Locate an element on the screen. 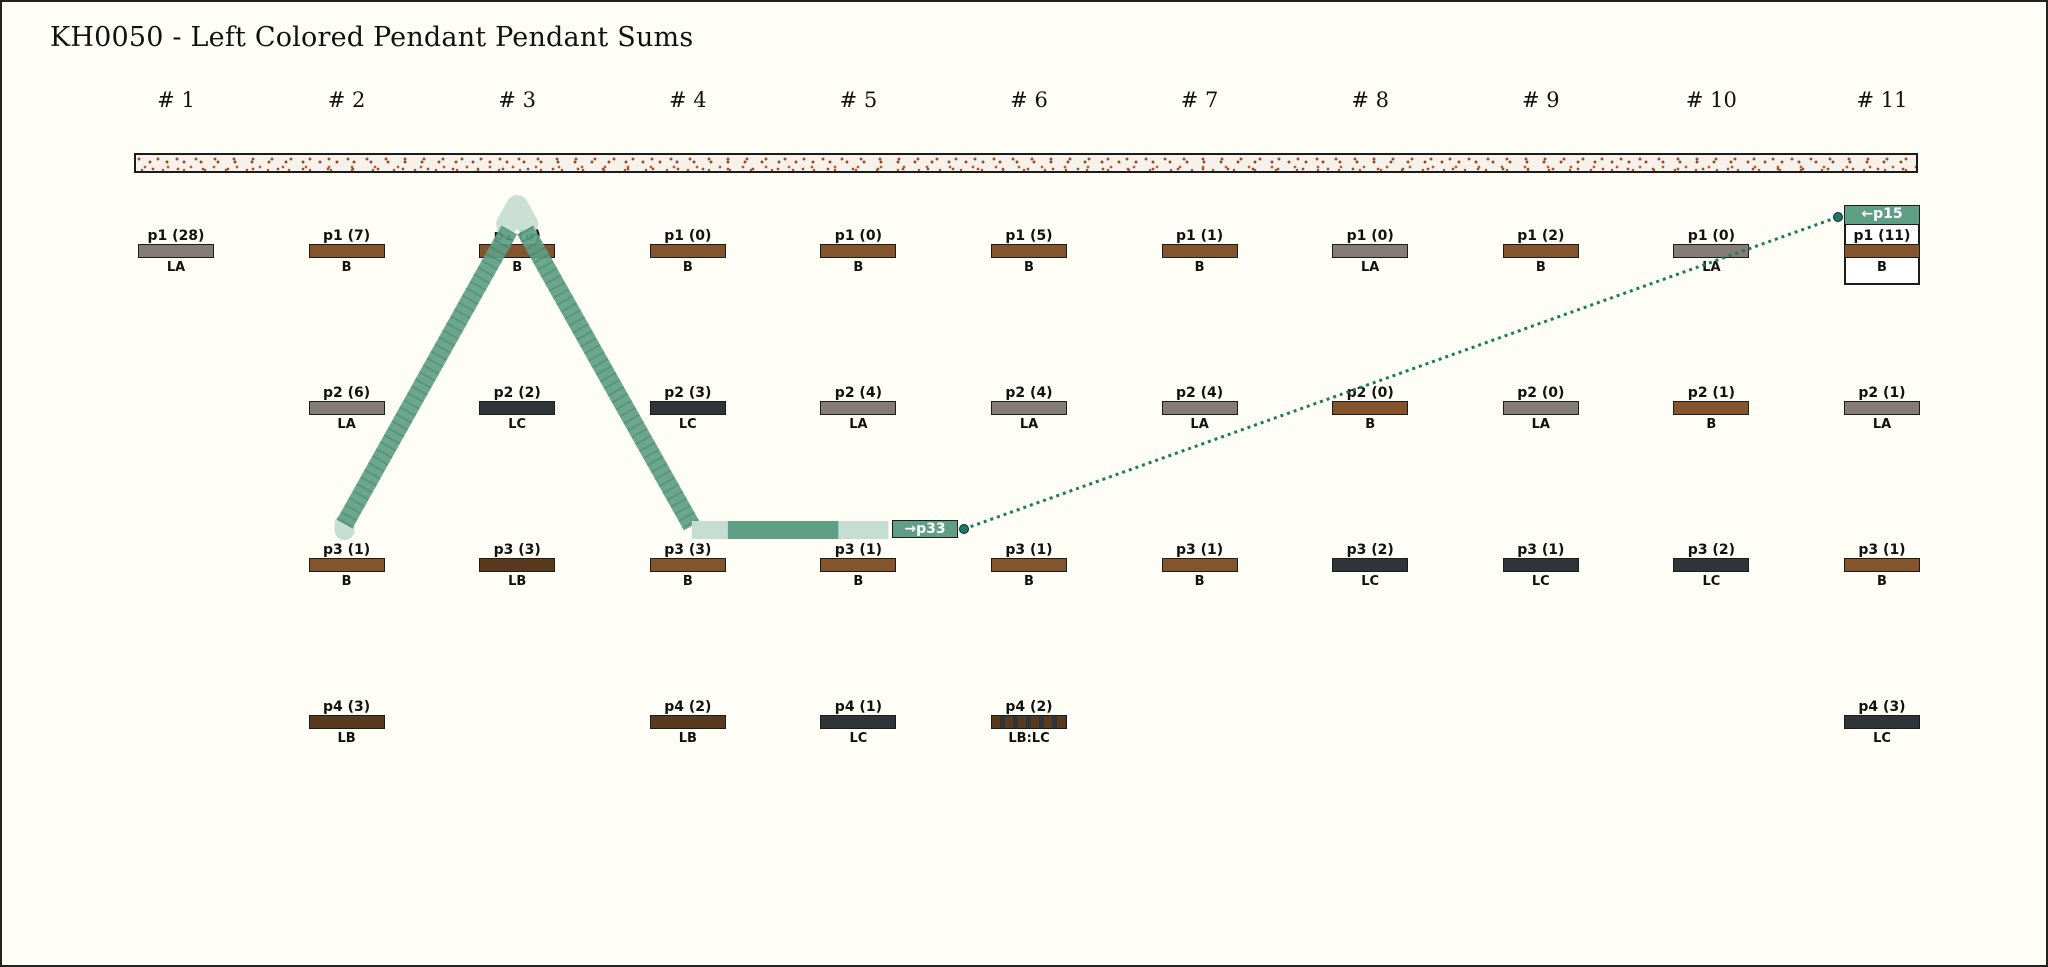  pendant: p2 (6) LA is located at coordinates (346, 409).